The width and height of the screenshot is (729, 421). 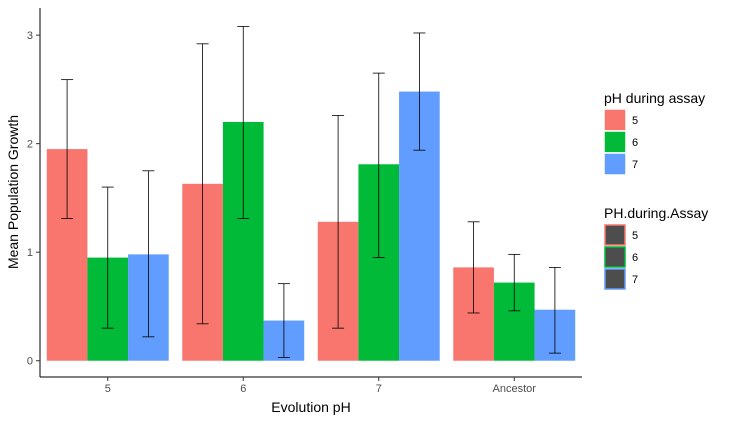 I want to click on error-bar-6-ph7, so click(x=283, y=320).